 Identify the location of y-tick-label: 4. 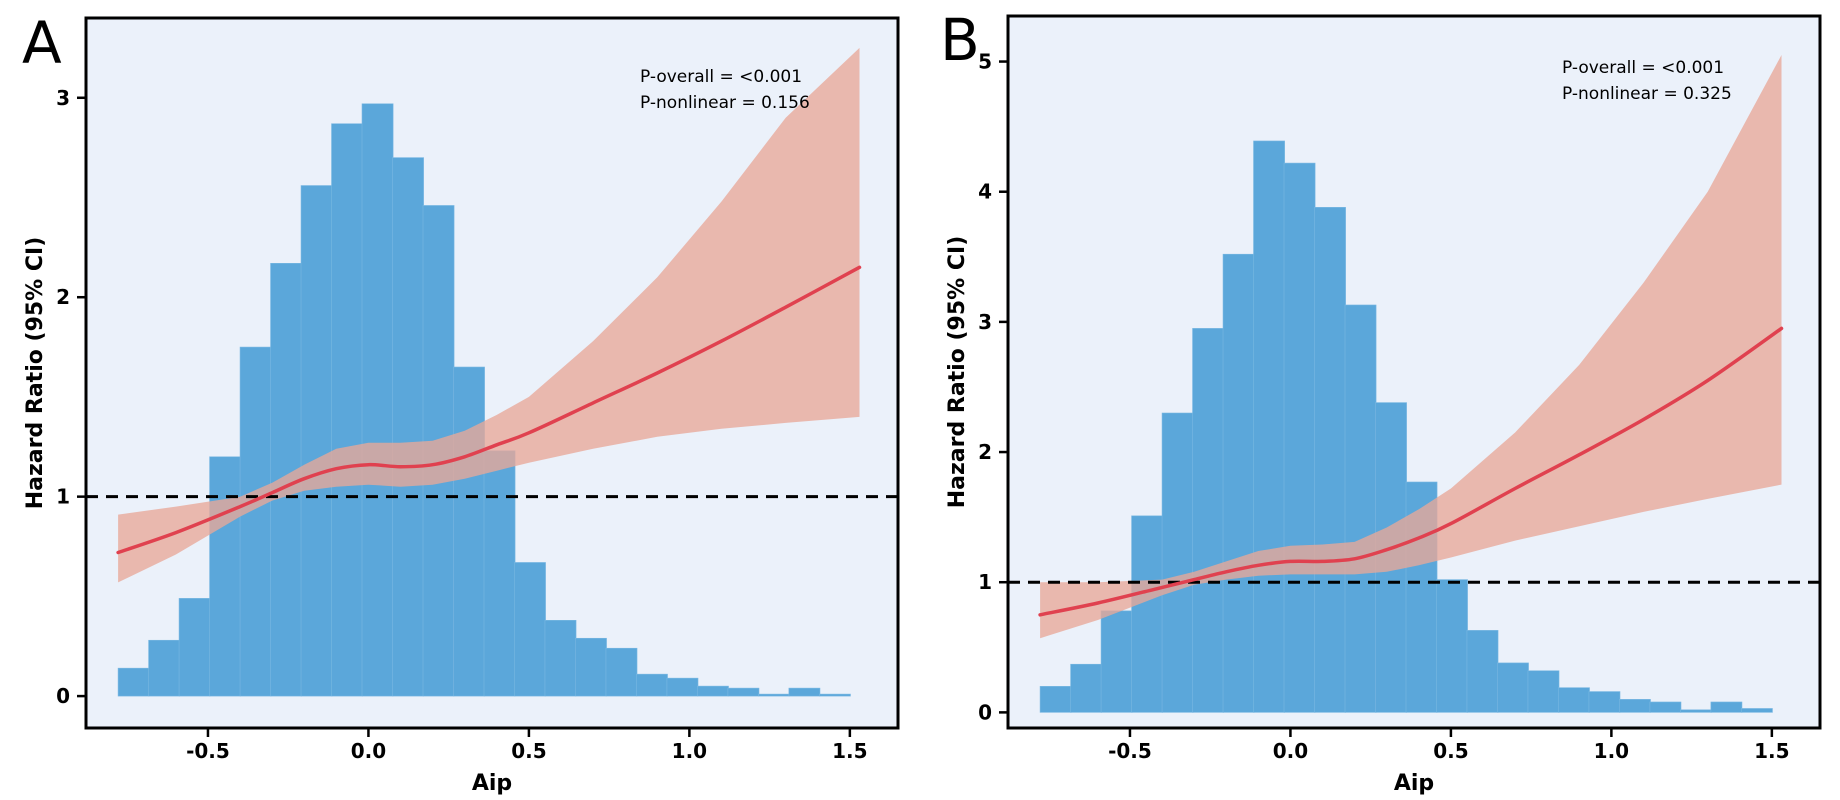
(985, 192).